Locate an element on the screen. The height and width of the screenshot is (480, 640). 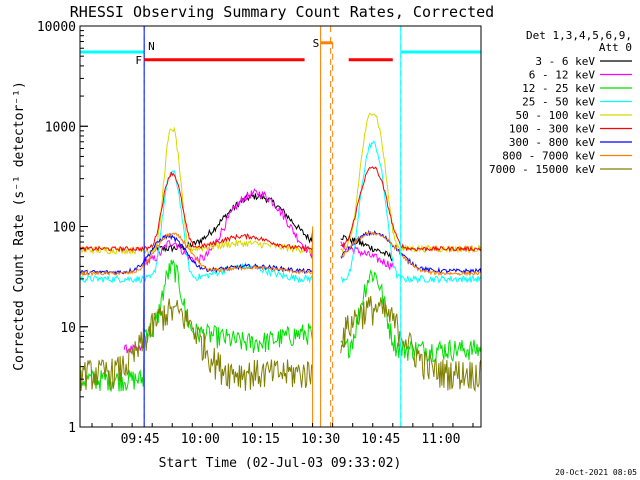
legend-label: 12 - 25 keV is located at coordinates (558, 88).